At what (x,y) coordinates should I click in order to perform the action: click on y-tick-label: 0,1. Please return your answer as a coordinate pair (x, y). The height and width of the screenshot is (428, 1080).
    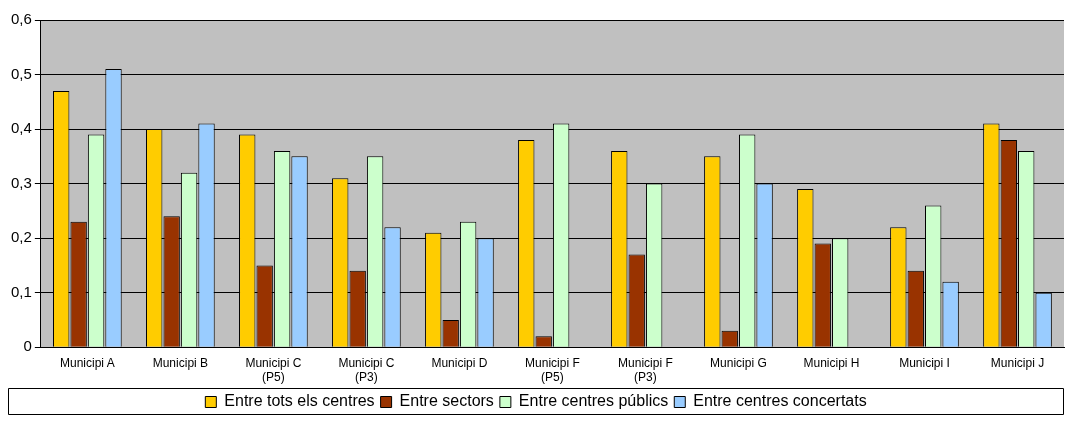
    Looking at the image, I should click on (21, 291).